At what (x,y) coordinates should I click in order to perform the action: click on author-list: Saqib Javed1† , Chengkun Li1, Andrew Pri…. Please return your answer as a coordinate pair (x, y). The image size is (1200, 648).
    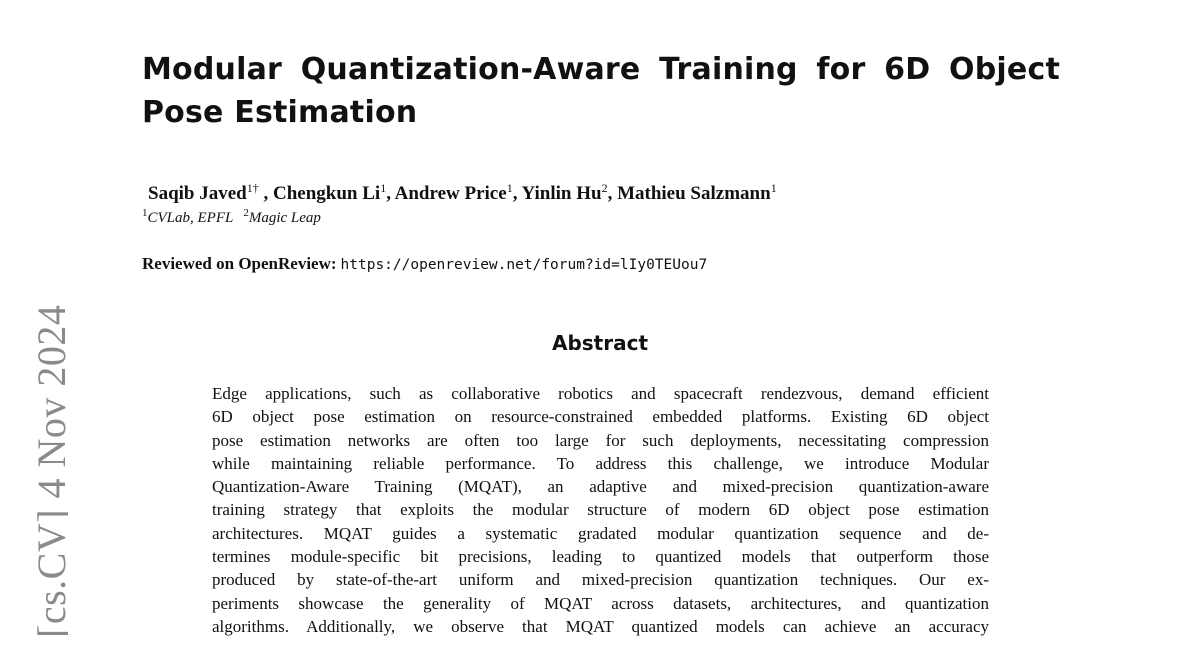
    Looking at the image, I should click on (462, 194).